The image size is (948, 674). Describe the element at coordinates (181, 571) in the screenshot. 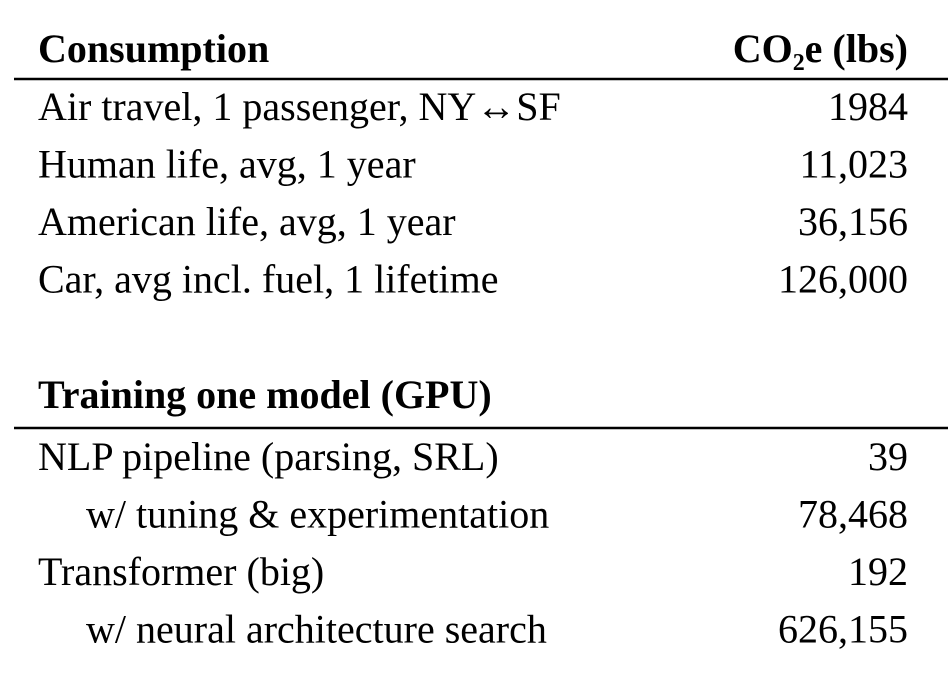

I see `row-label: Transformer (big)` at that location.